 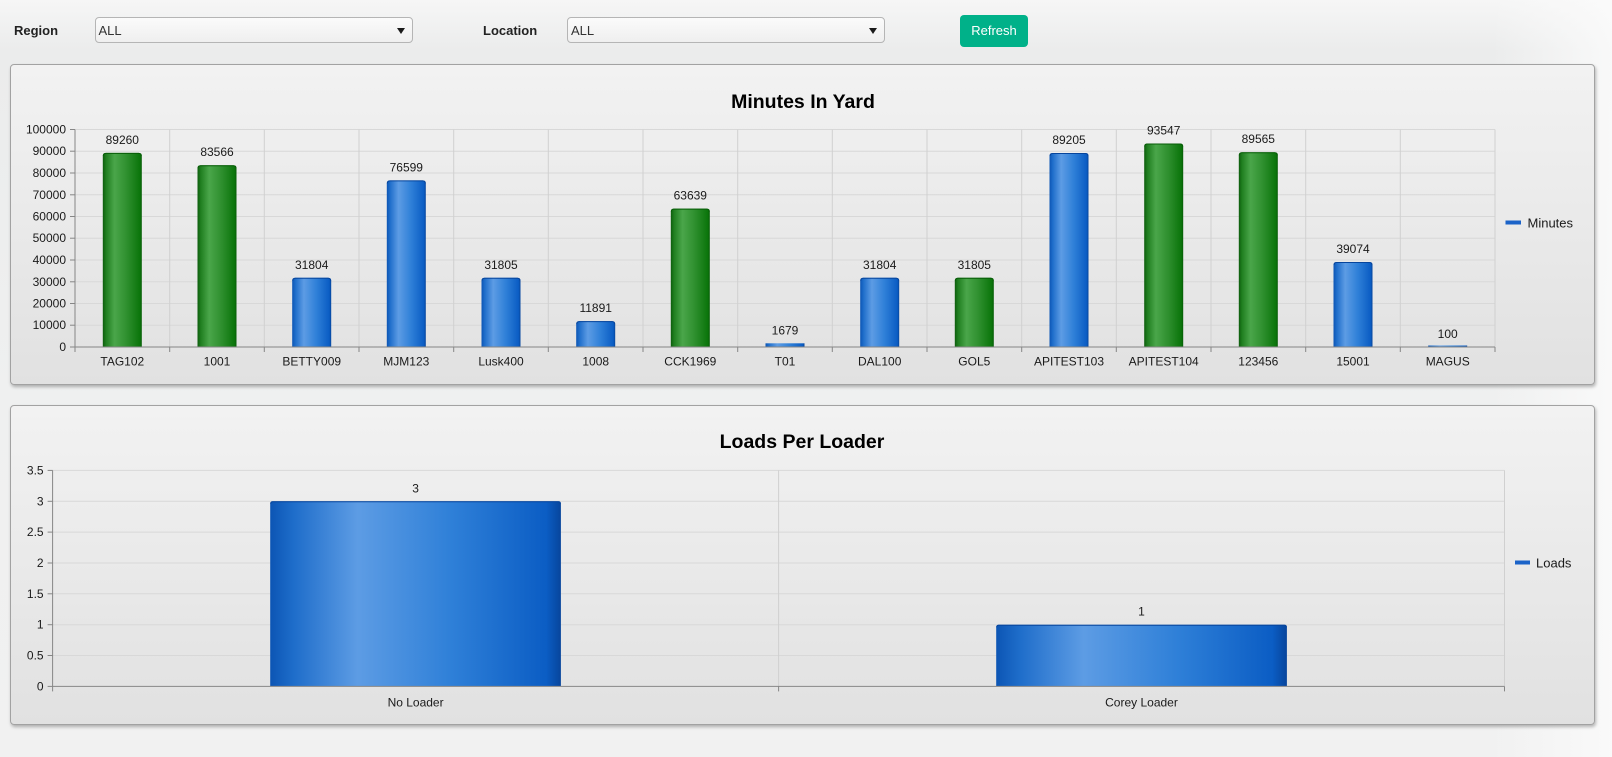 I want to click on svg-text: 11891, so click(x=595, y=308).